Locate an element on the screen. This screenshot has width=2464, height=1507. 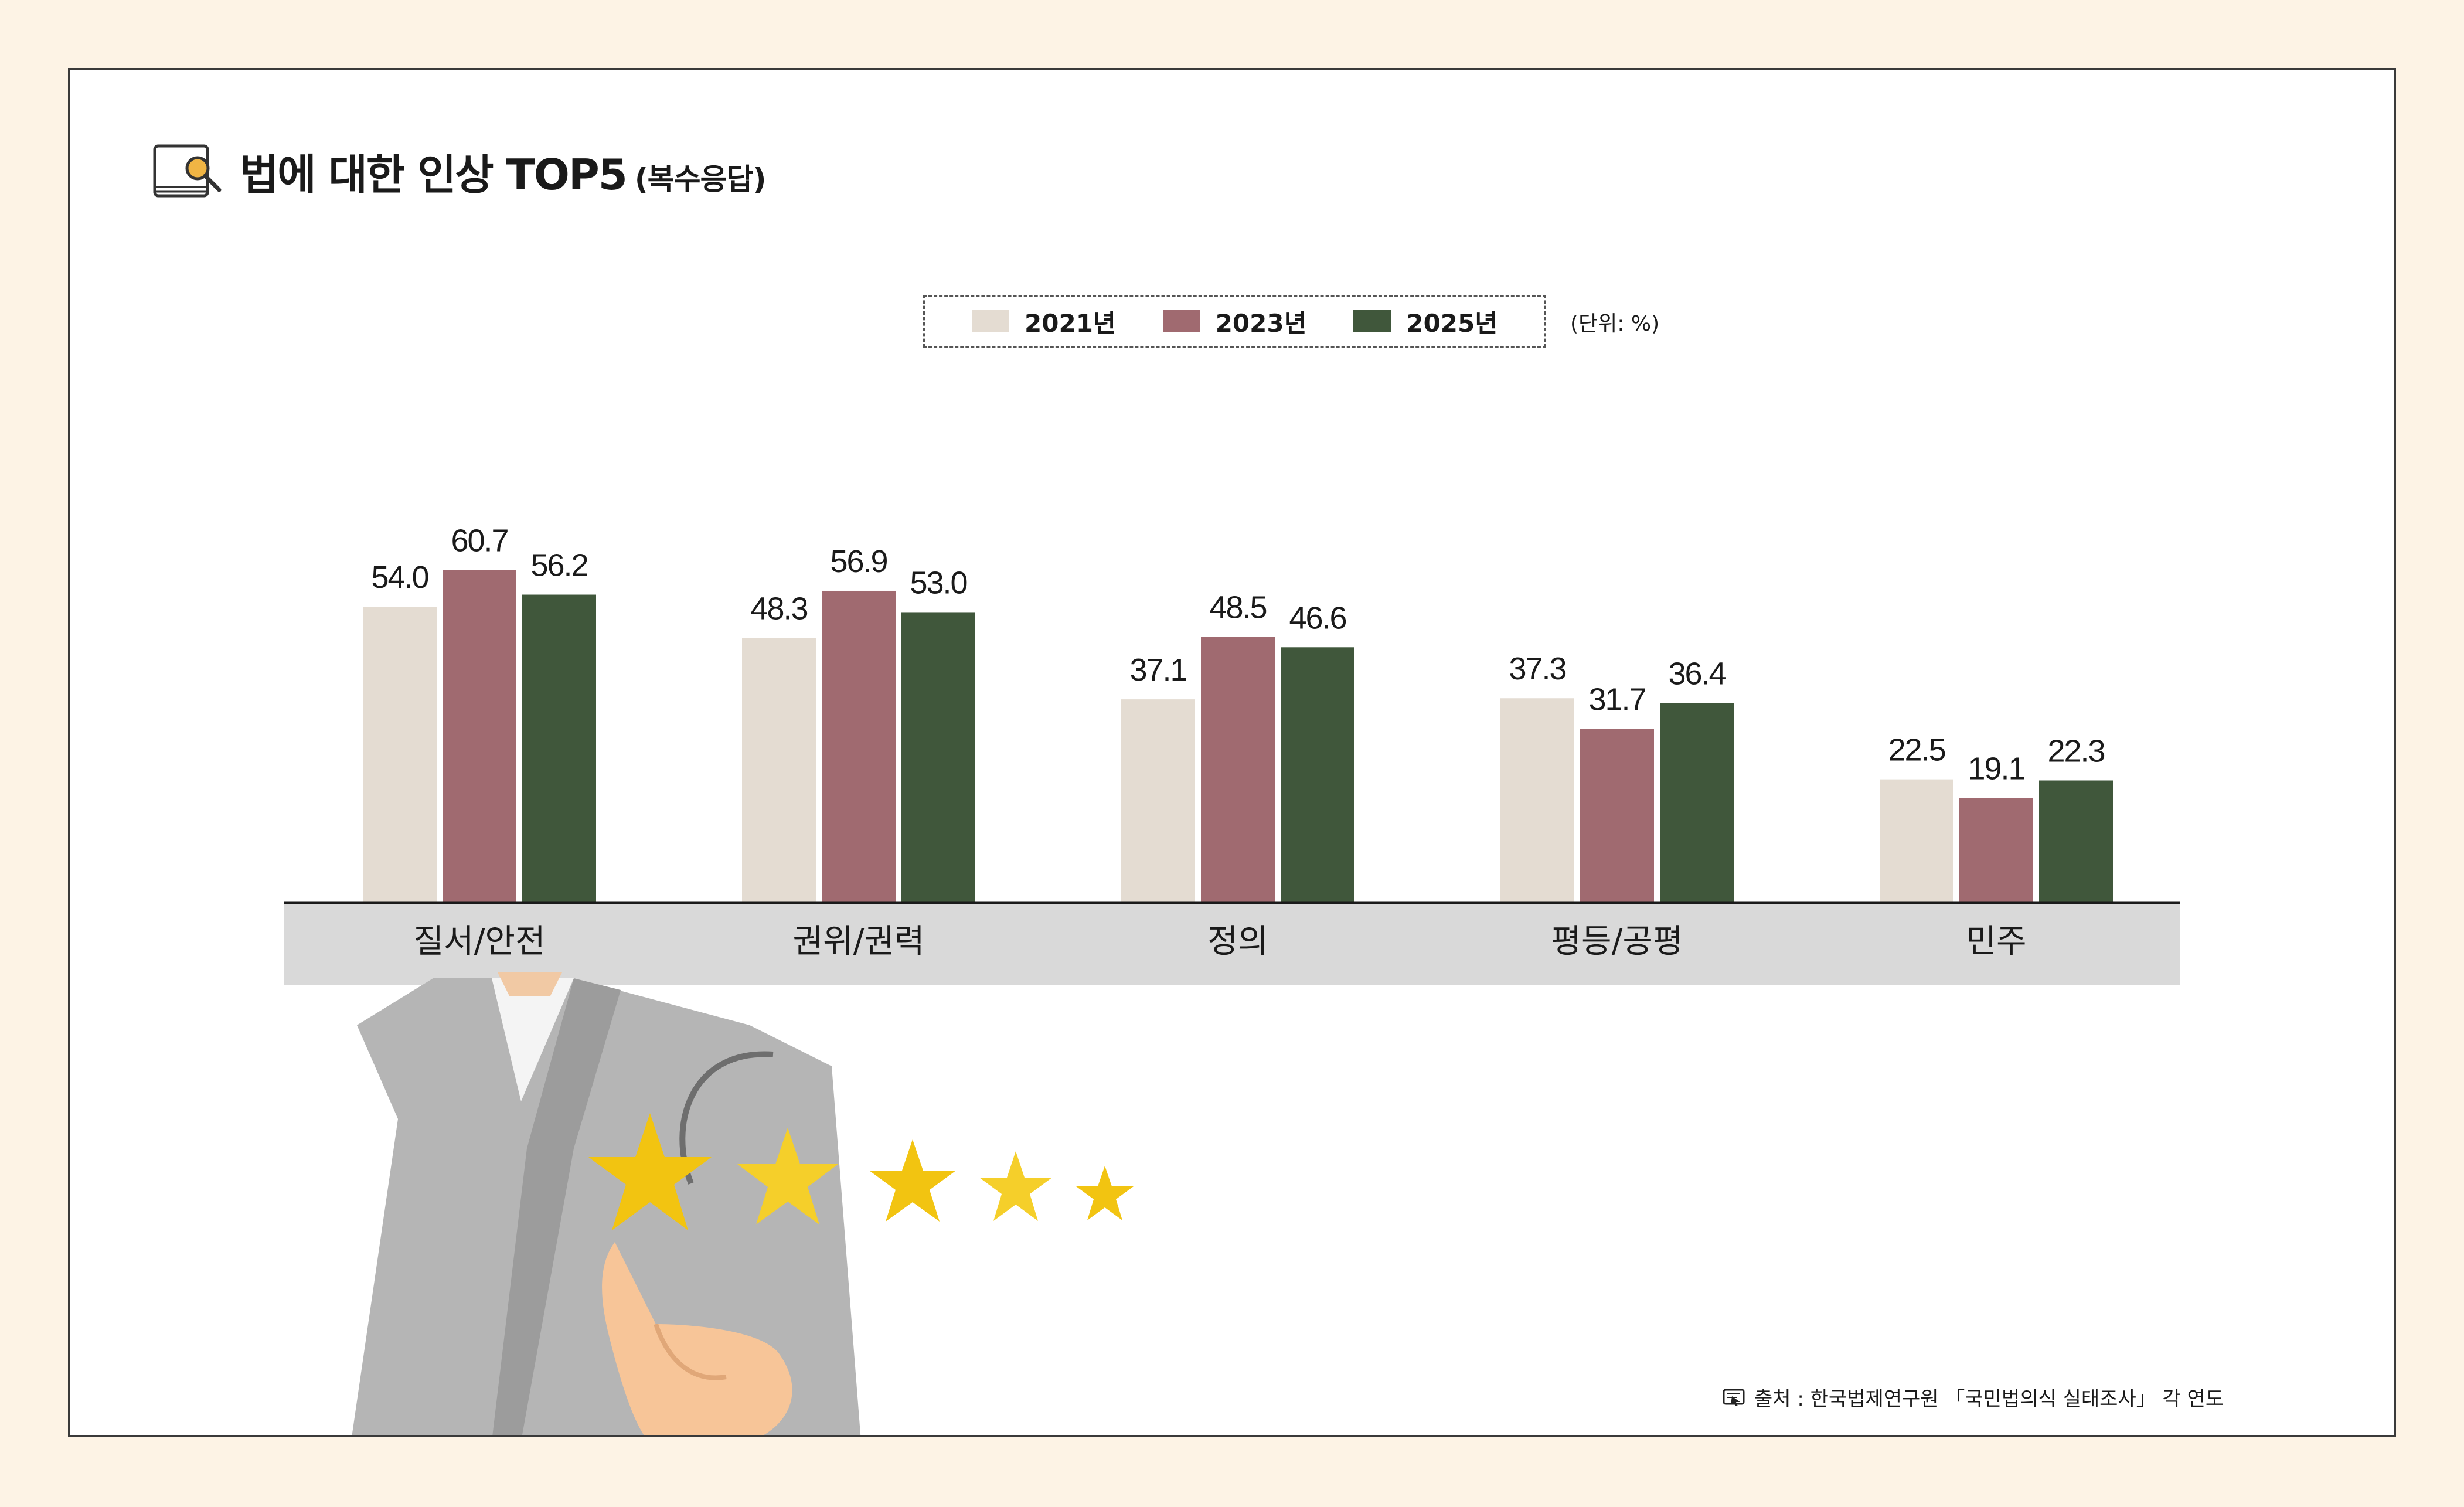
jacket-shape is located at coordinates (607, 1207).